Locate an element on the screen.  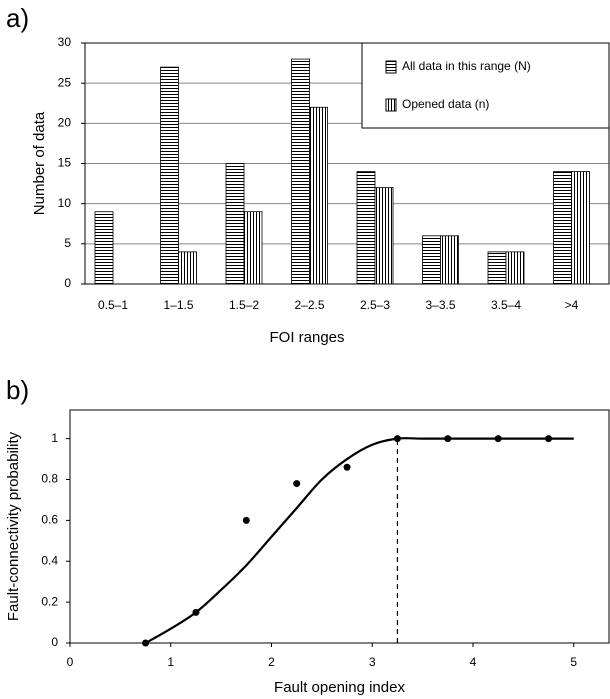
legend-label: All data in this range (N) is located at coordinates (466, 66).